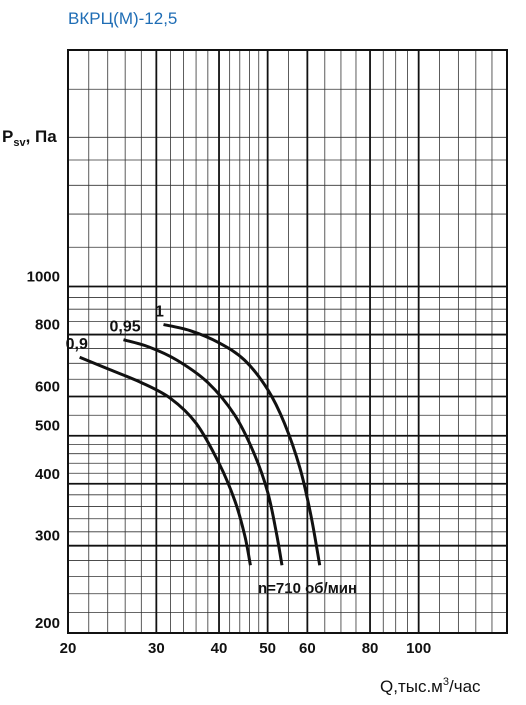  Describe the element at coordinates (43, 277) in the screenshot. I see `y-tick-label: 1000` at that location.